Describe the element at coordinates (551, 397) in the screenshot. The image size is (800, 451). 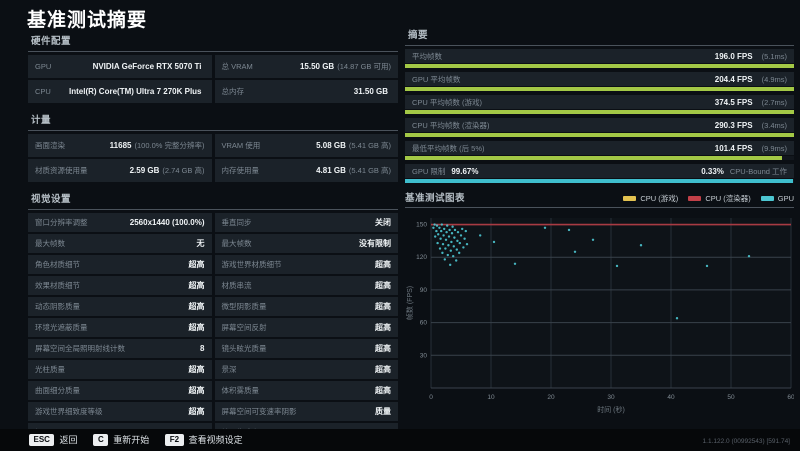
I see `x-tick-label: 20` at that location.